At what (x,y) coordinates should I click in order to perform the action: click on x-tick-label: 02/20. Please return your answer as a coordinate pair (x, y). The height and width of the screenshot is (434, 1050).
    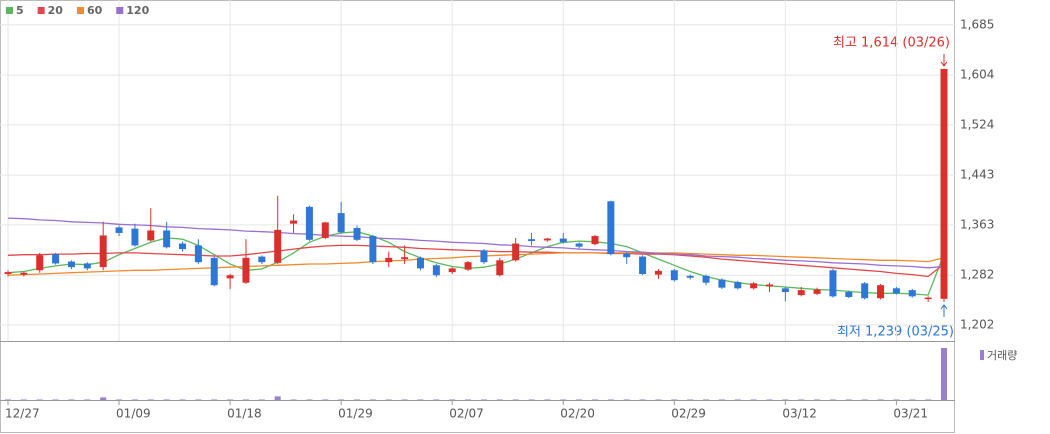
    Looking at the image, I should click on (577, 414).